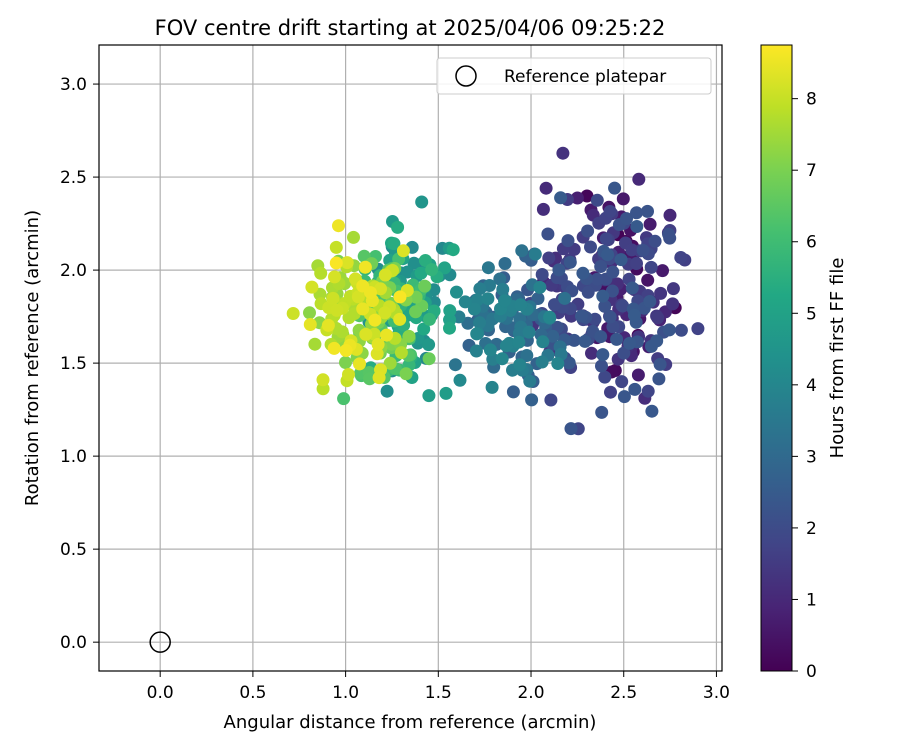 The image size is (900, 750). Describe the element at coordinates (73, 85) in the screenshot. I see `y-tick-label: 3.0` at that location.